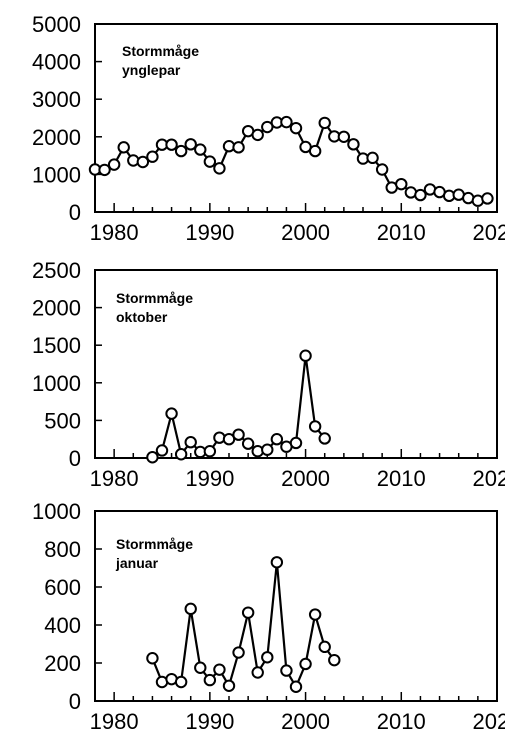 Image resolution: width=505 pixels, height=752 pixels. I want to click on y-tick-label: 400, so click(62, 625).